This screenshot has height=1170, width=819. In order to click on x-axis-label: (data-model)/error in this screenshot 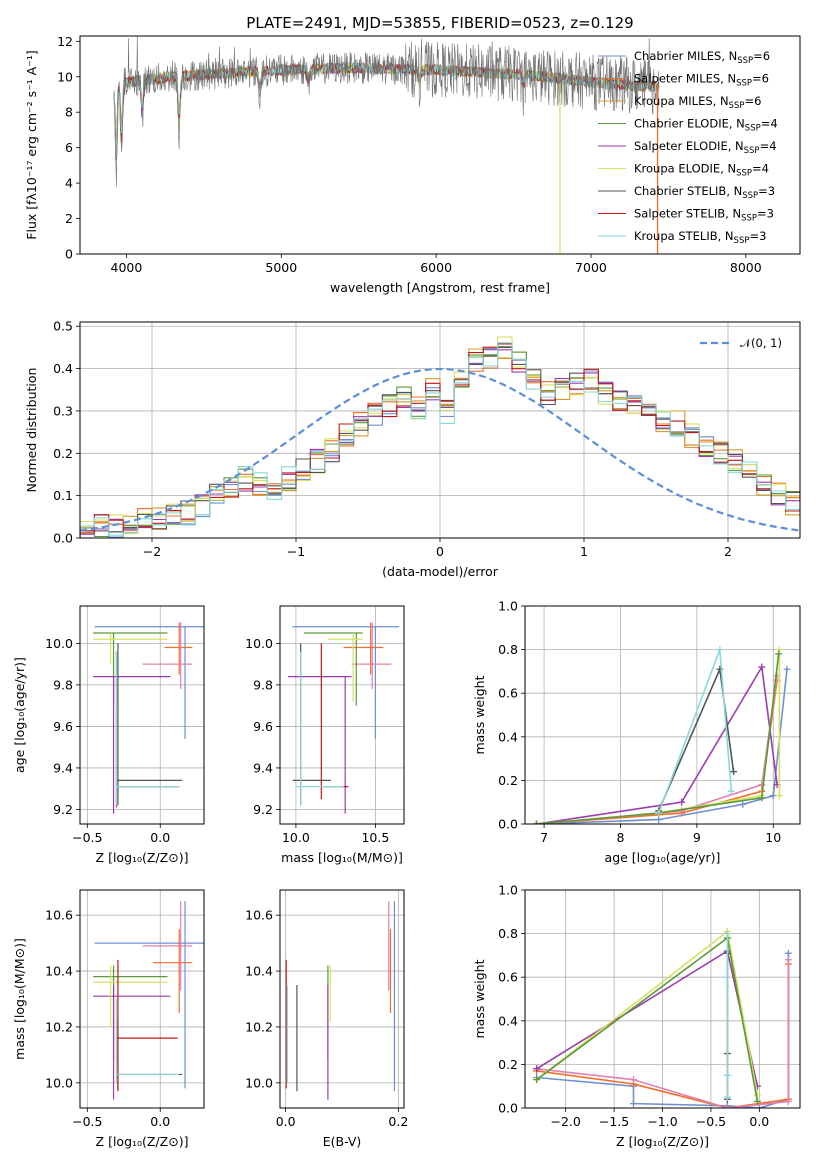, I will do `click(440, 571)`.